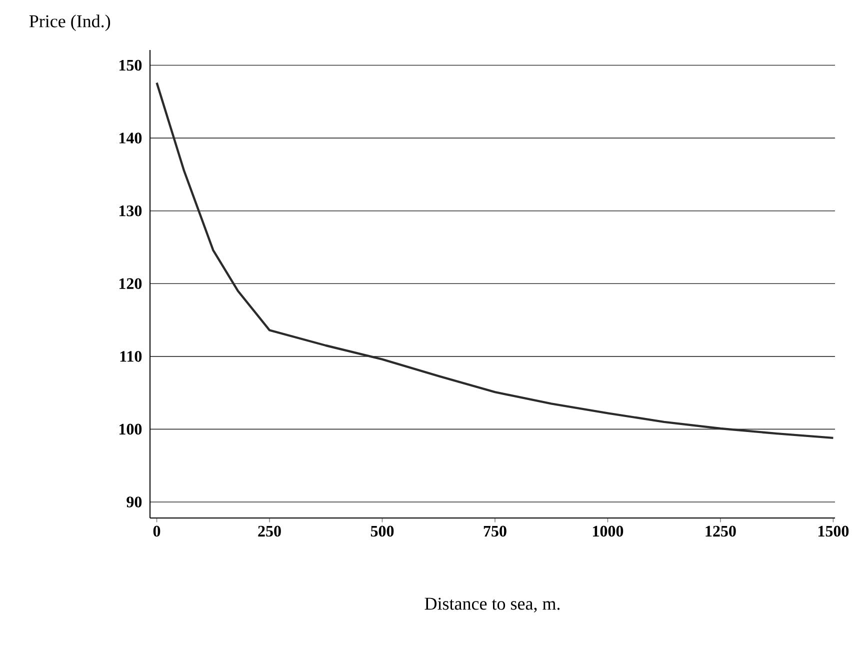 The width and height of the screenshot is (859, 651). Describe the element at coordinates (134, 502) in the screenshot. I see `y-tick-label: 90` at that location.